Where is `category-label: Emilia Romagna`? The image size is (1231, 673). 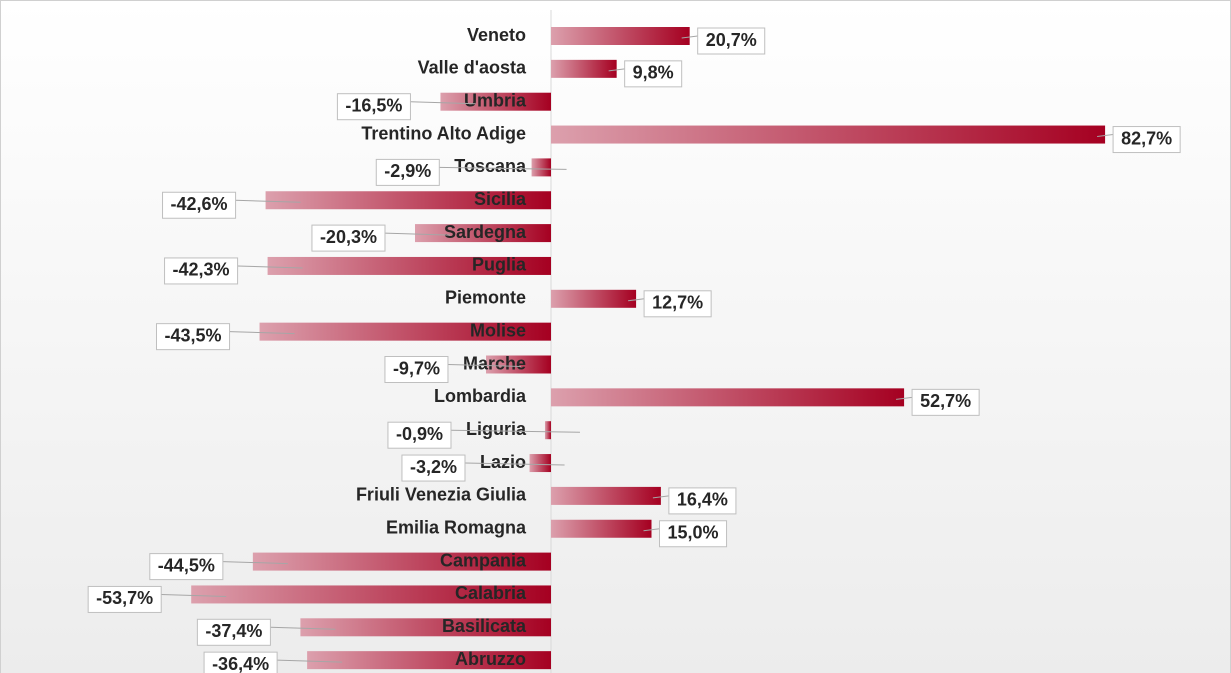 category-label: Emilia Romagna is located at coordinates (456, 528).